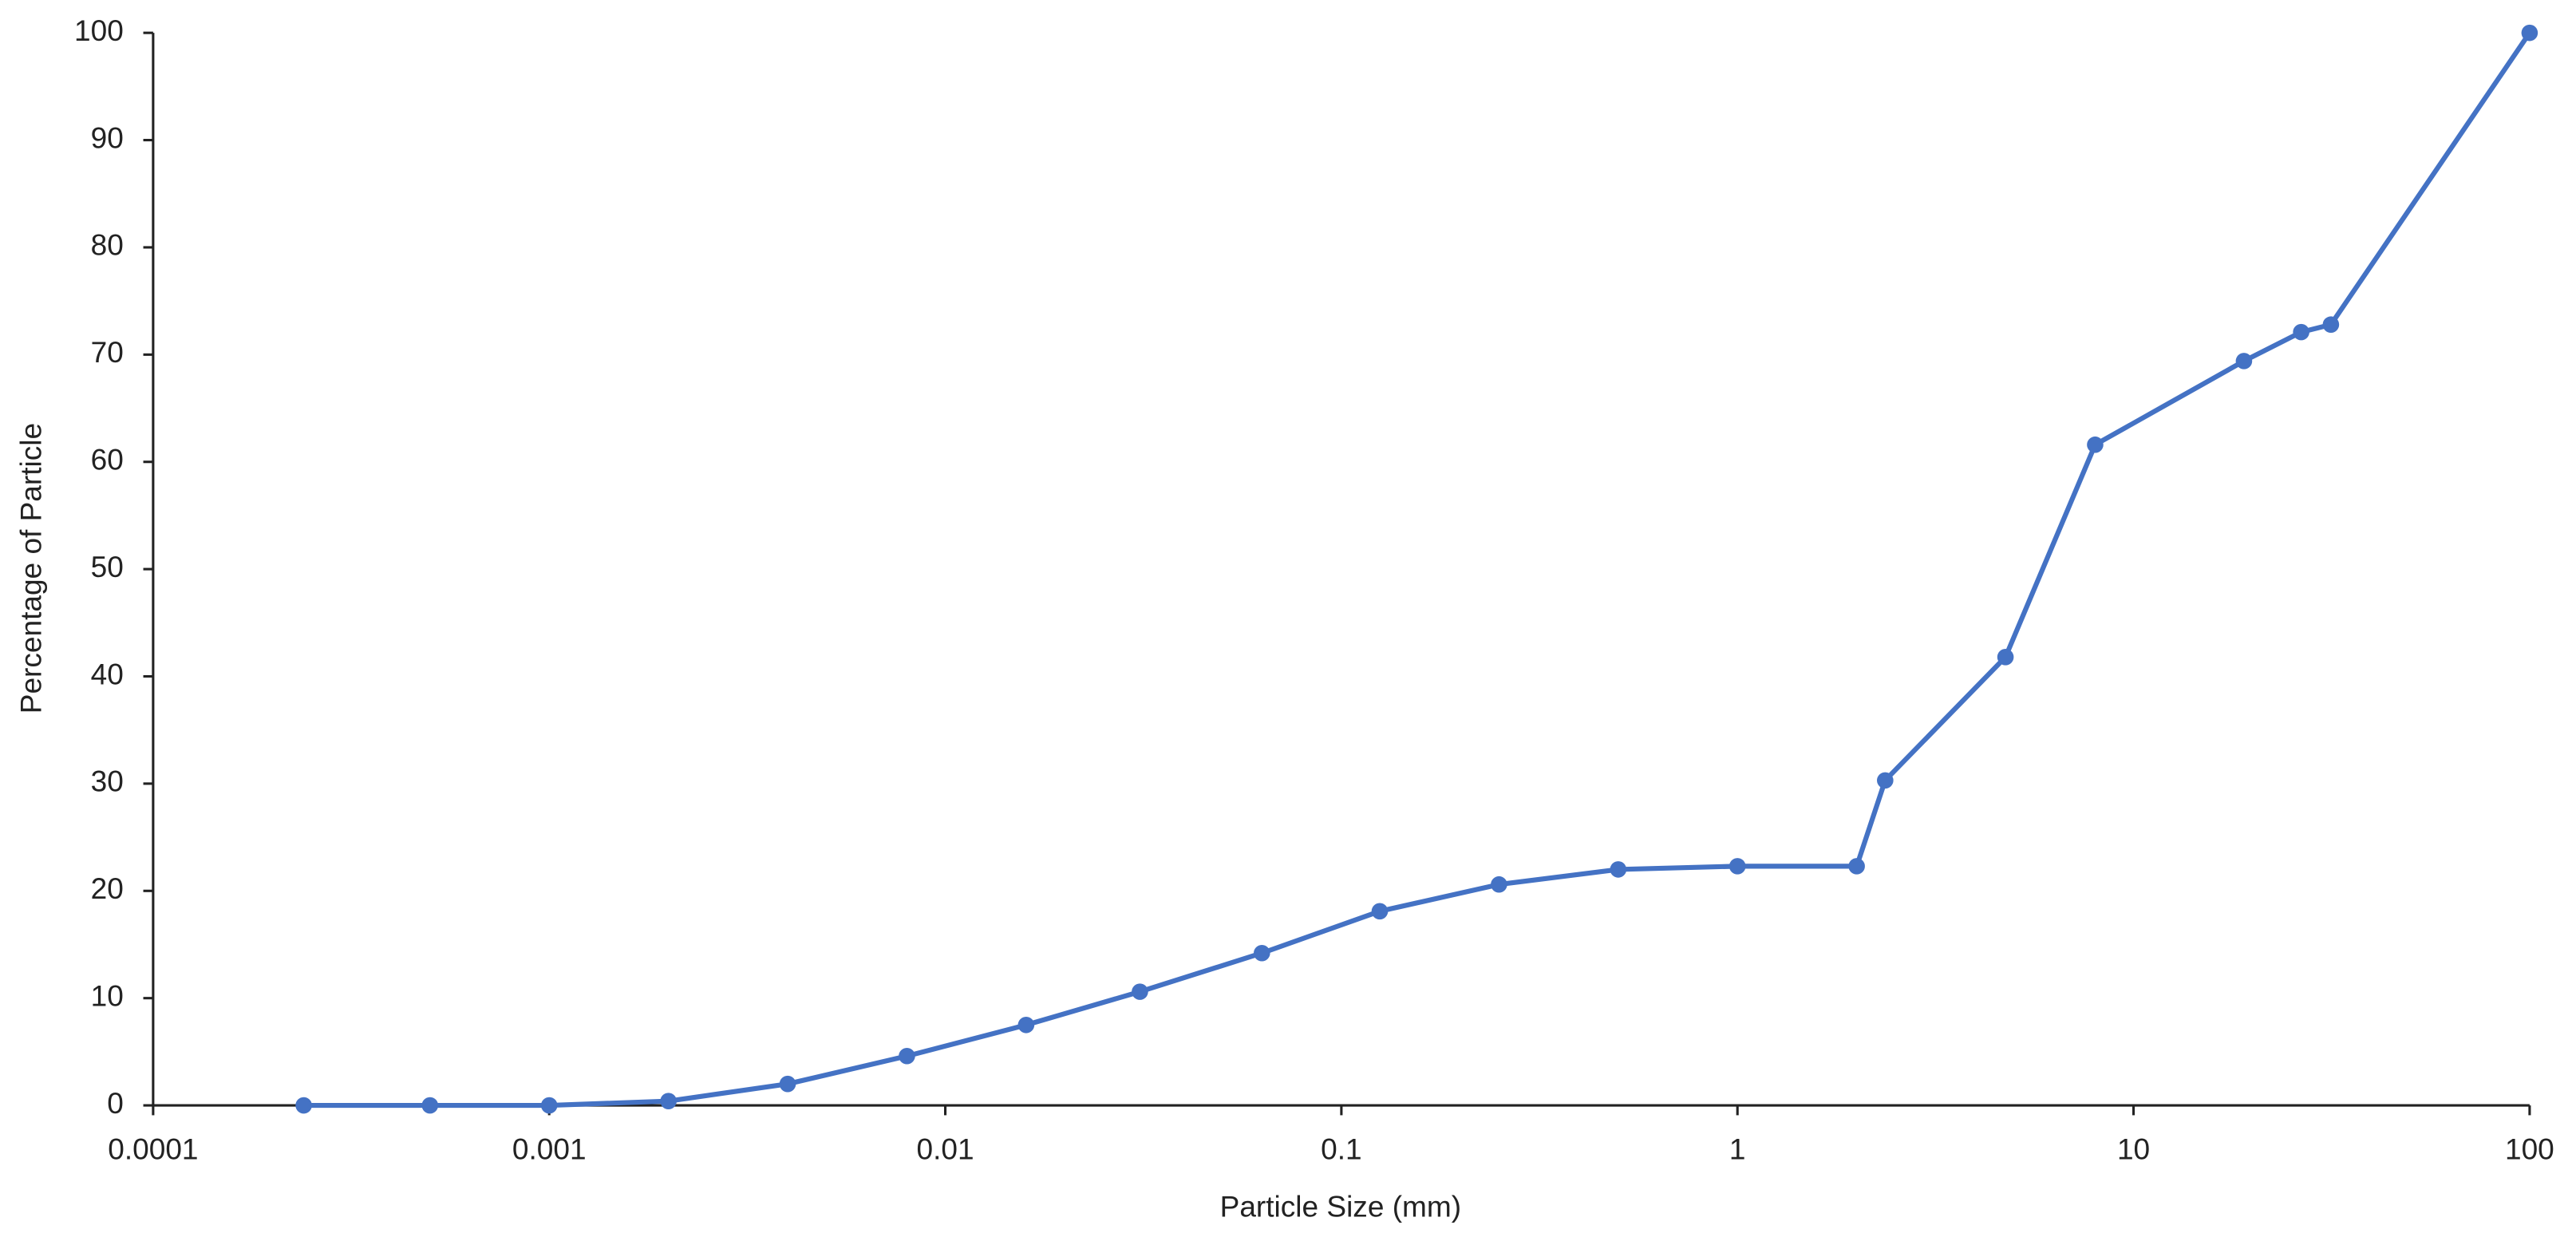 Image resolution: width=2576 pixels, height=1245 pixels. What do you see at coordinates (30, 568) in the screenshot?
I see `y-axis-label: Percentage of Particle` at bounding box center [30, 568].